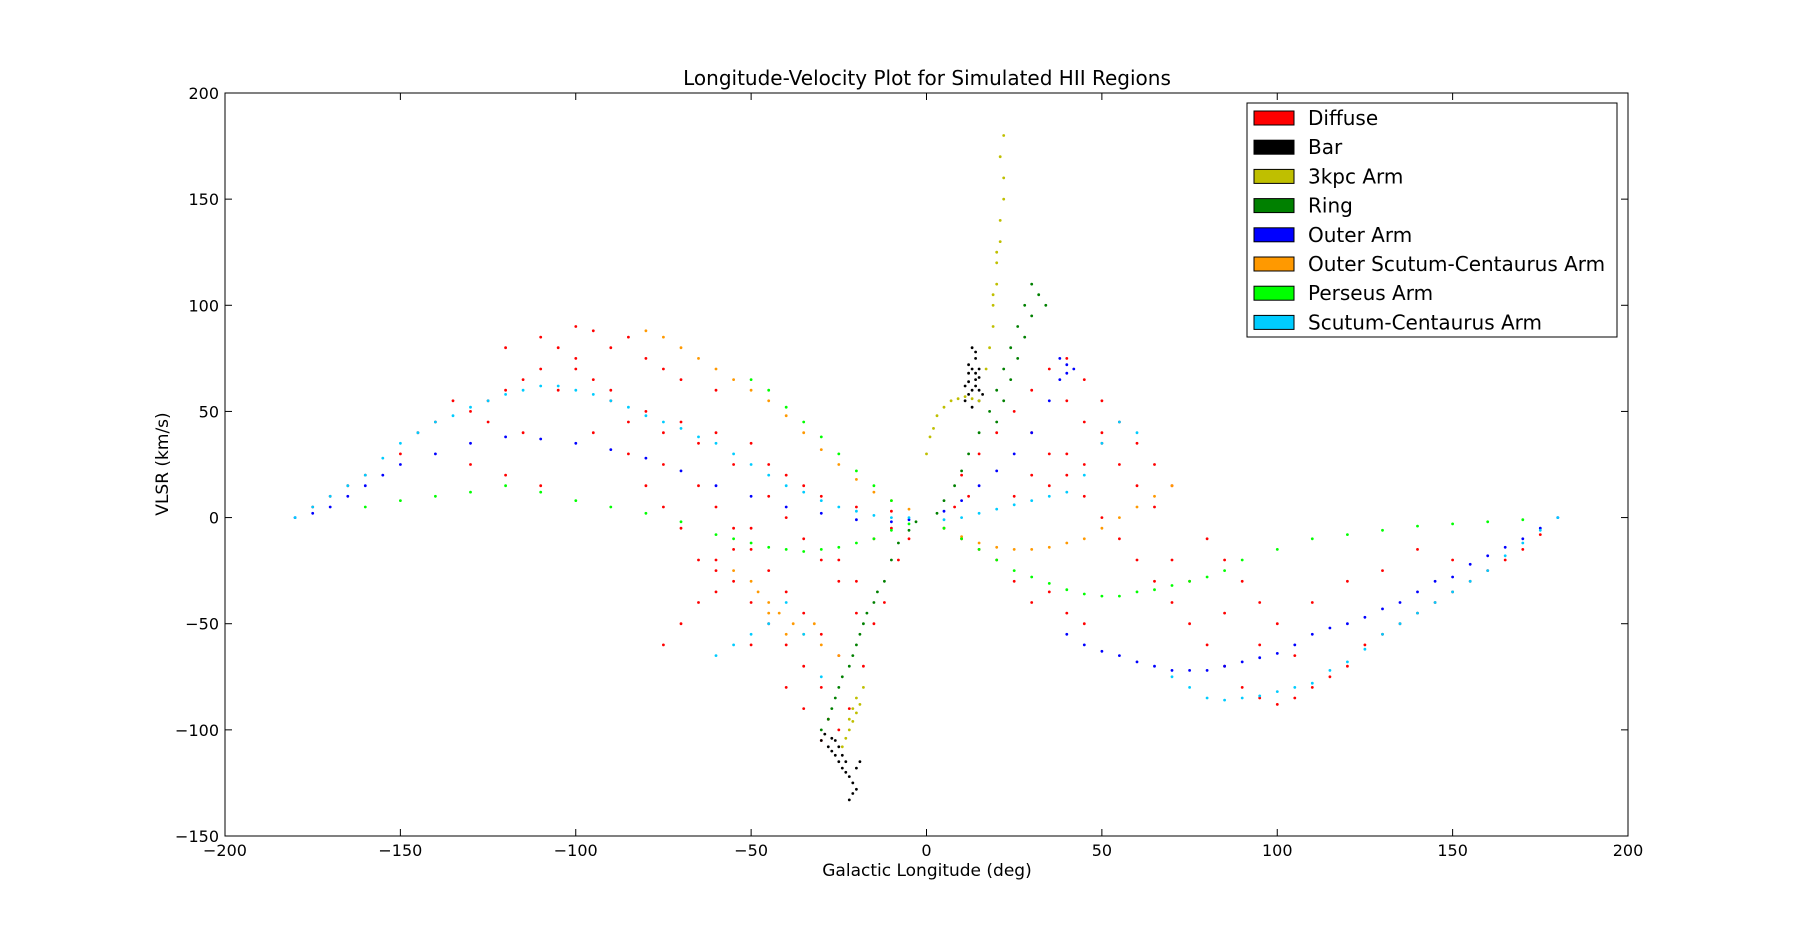  What do you see at coordinates (1274, 322) in the screenshot?
I see `legend-swatch` at bounding box center [1274, 322].